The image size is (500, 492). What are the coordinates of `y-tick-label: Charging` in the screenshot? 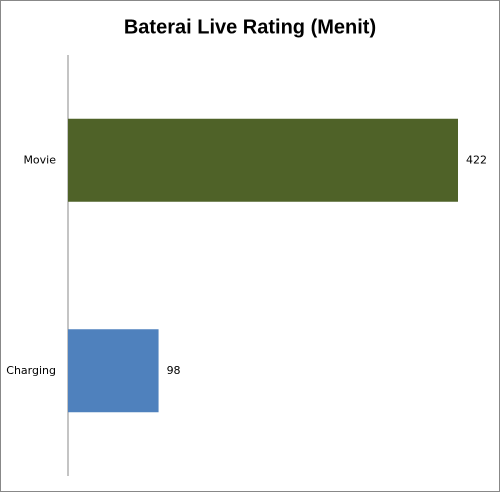 It's located at (31, 370).